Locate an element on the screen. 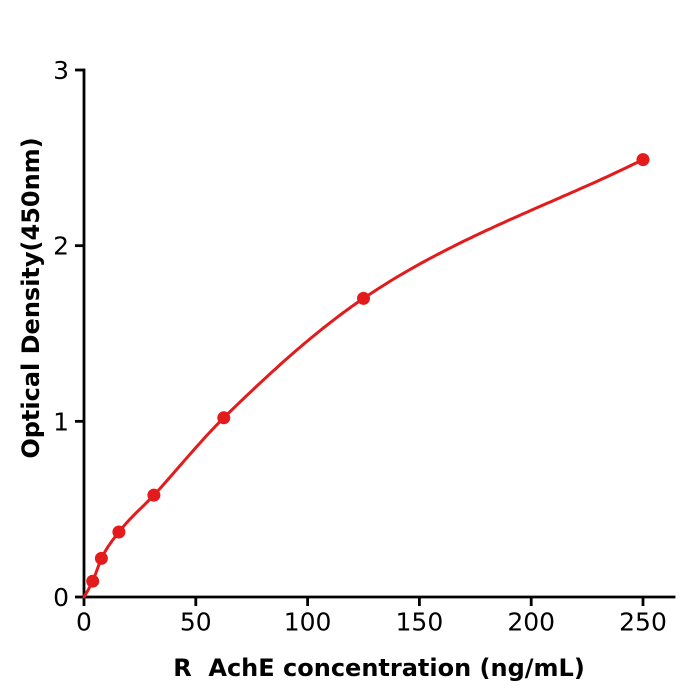 The width and height of the screenshot is (700, 700). x-axis-title: R AchE concentration (ng/mL) is located at coordinates (379, 668).